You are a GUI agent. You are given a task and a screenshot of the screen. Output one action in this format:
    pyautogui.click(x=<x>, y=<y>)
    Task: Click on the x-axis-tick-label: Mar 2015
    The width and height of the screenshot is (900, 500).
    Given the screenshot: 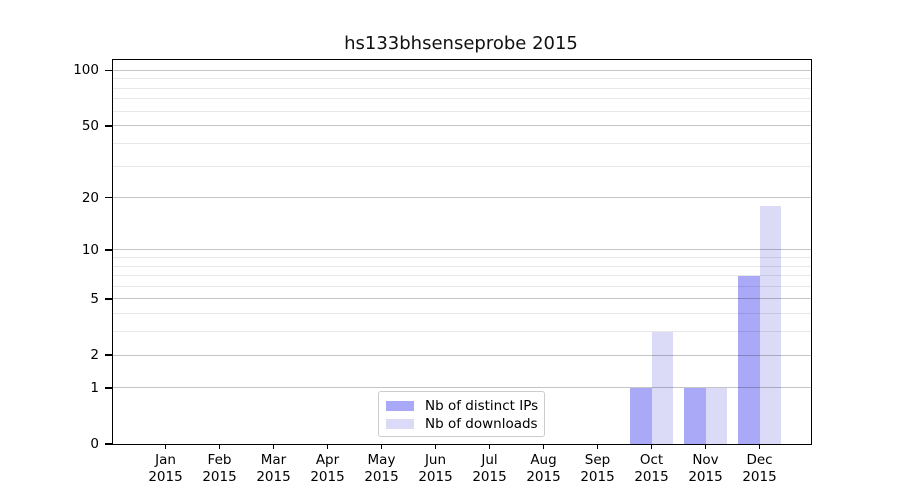 What is the action you would take?
    pyautogui.click(x=274, y=469)
    